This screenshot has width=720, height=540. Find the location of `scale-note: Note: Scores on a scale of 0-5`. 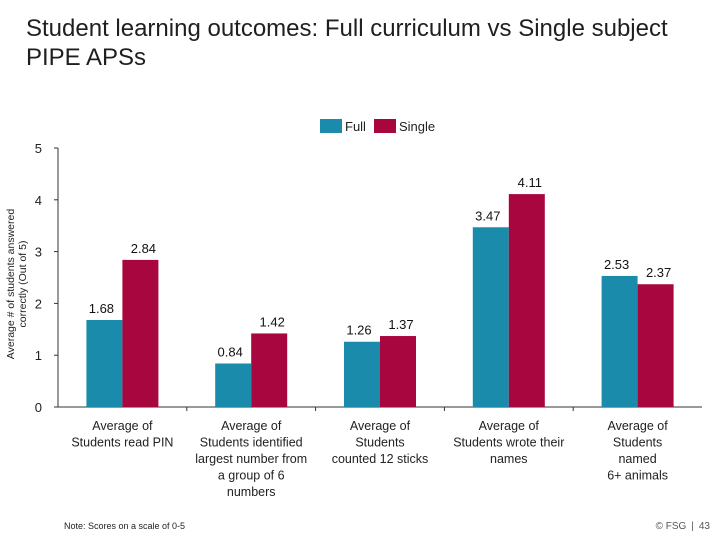

scale-note: Note: Scores on a scale of 0-5 is located at coordinates (125, 526).